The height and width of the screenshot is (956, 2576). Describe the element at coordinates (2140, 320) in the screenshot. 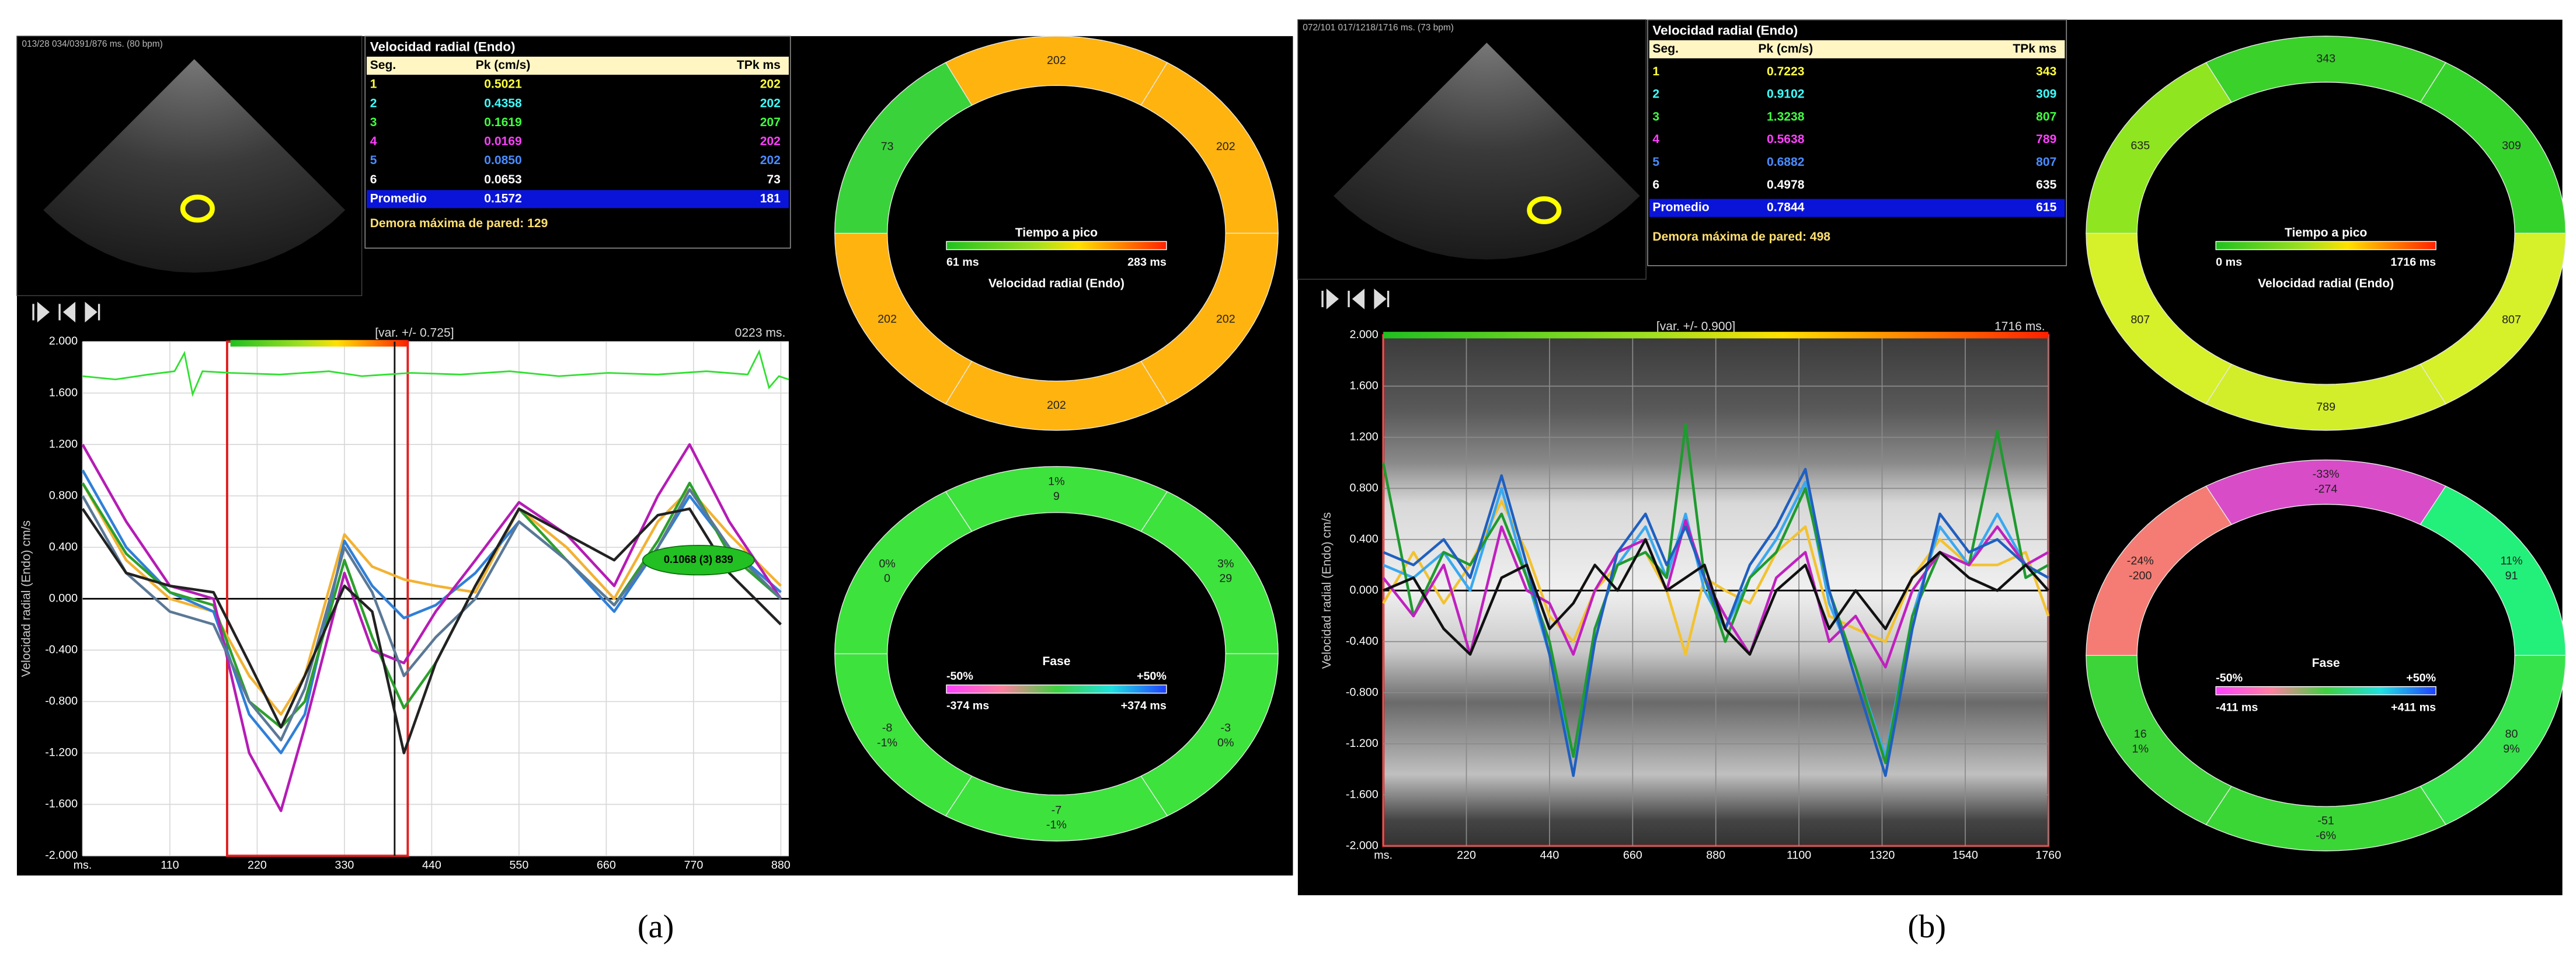

I see `segment-label: 807` at that location.